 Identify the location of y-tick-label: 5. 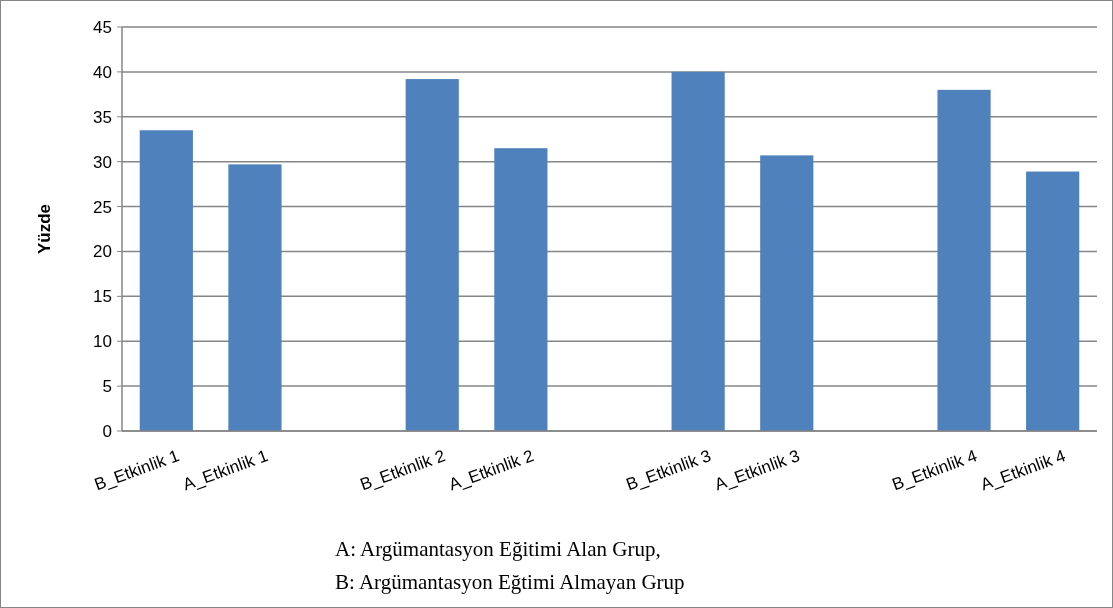
(107, 387).